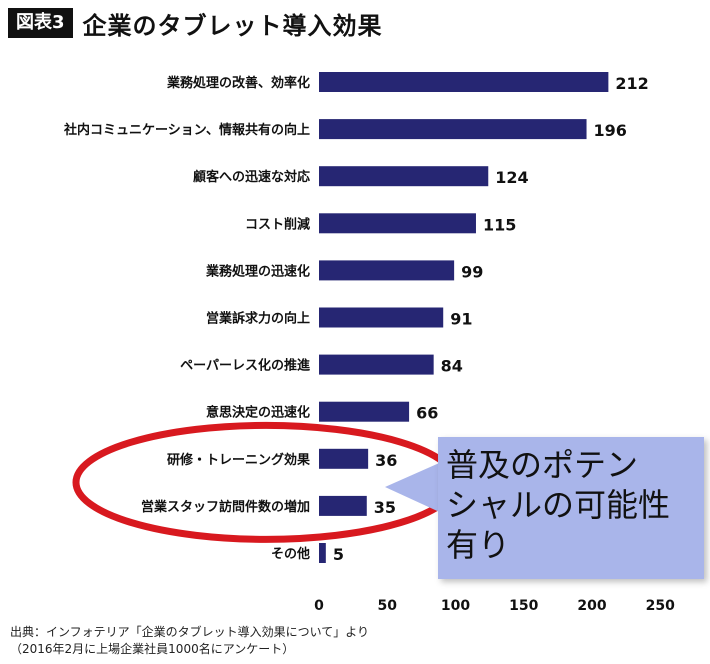  What do you see at coordinates (542, 465) in the screenshot?
I see `callout-line: 普及のポテン` at bounding box center [542, 465].